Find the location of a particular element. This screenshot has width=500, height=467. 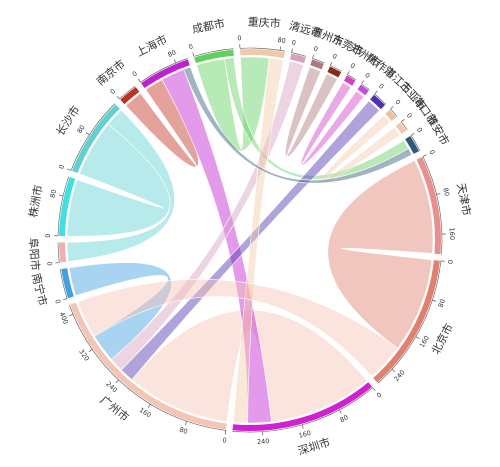

tick-label: 240 is located at coordinates (399, 376).